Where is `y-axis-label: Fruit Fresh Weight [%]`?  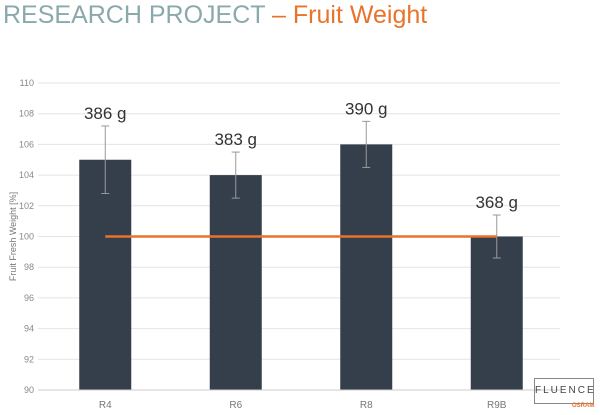
y-axis-label: Fruit Fresh Weight [%] is located at coordinates (13, 236).